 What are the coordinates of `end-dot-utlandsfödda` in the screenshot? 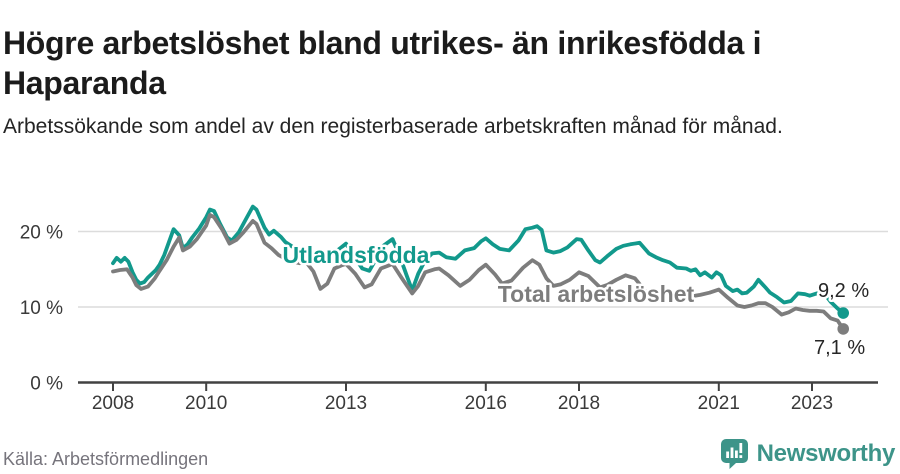 It's located at (843, 313).